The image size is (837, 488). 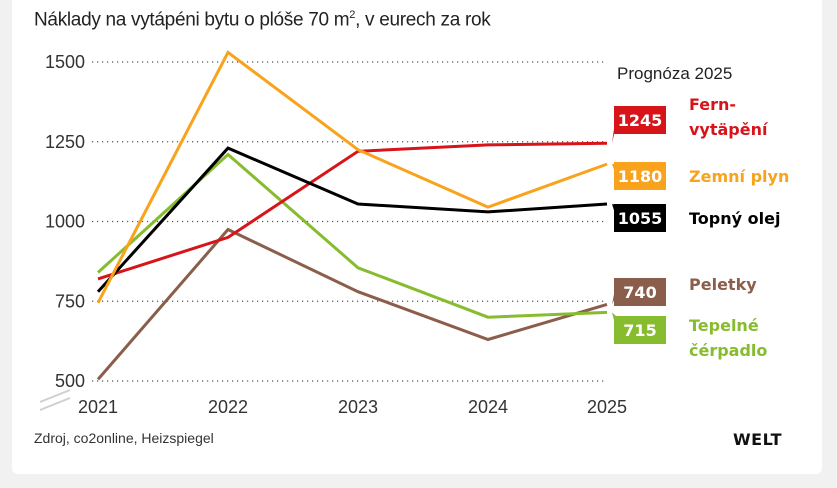 I want to click on x-tick-label: 2022, so click(x=228, y=407).